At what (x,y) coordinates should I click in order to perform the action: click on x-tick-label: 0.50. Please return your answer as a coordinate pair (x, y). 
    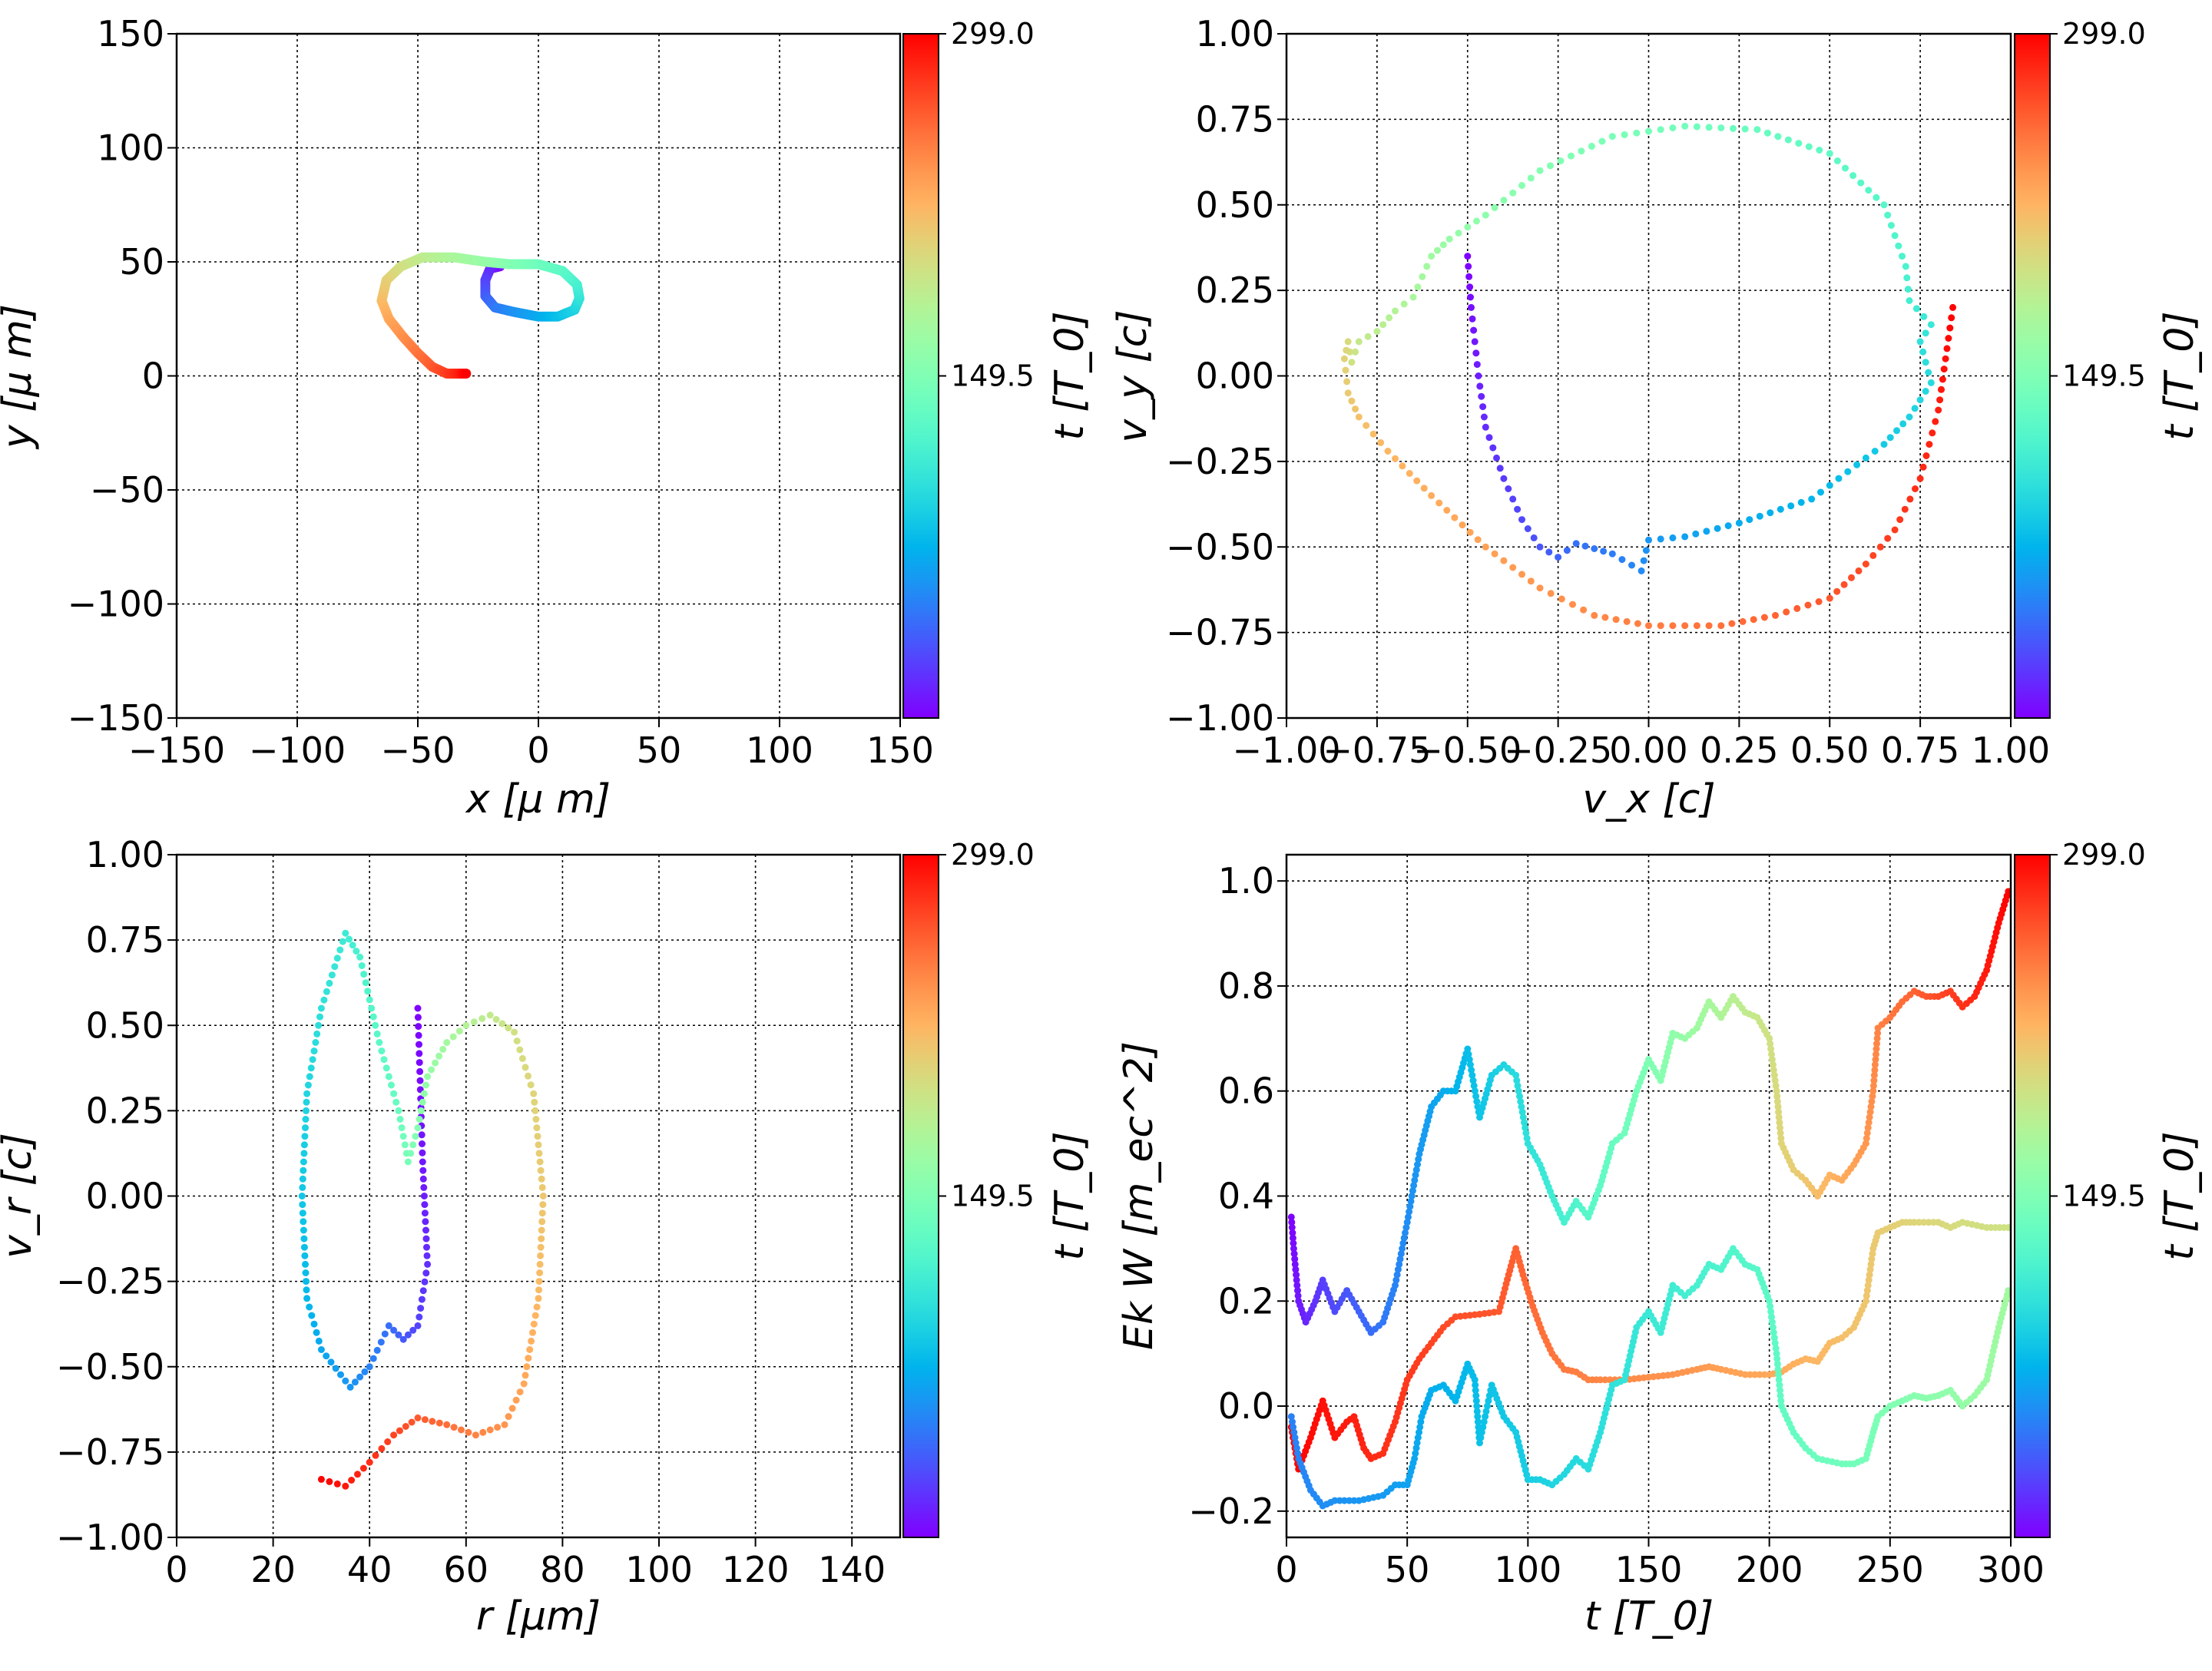
    Looking at the image, I should click on (1830, 750).